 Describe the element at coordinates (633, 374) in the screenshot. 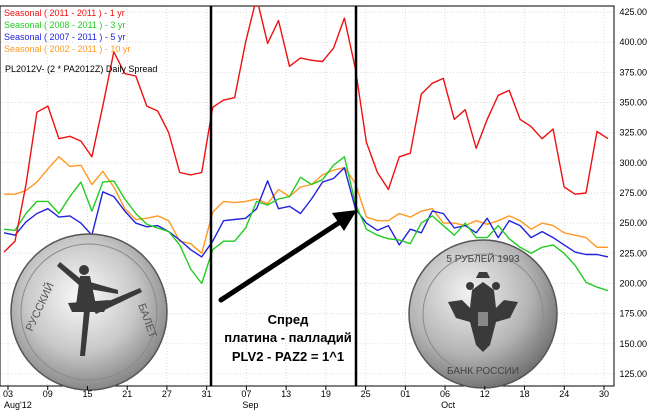

I see `y-tick-label: 125.00` at that location.